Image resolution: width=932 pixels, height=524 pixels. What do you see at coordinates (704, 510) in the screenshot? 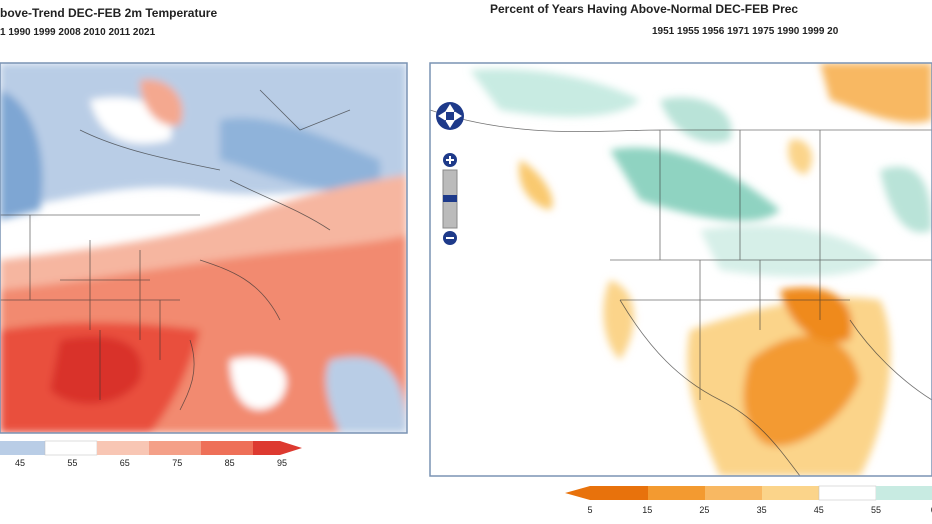
I see `colorbar-label: 25` at bounding box center [704, 510].